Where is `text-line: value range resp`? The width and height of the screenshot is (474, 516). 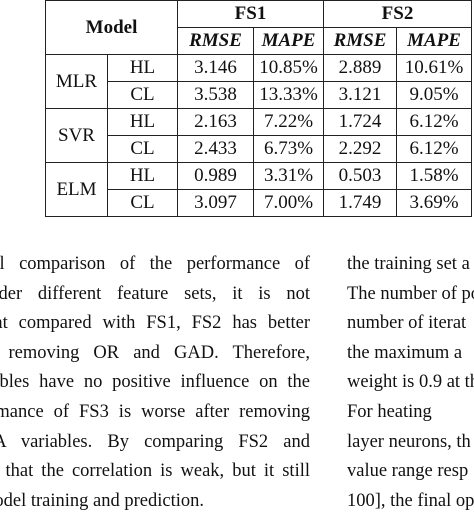 text-line: value range resp is located at coordinates (408, 471).